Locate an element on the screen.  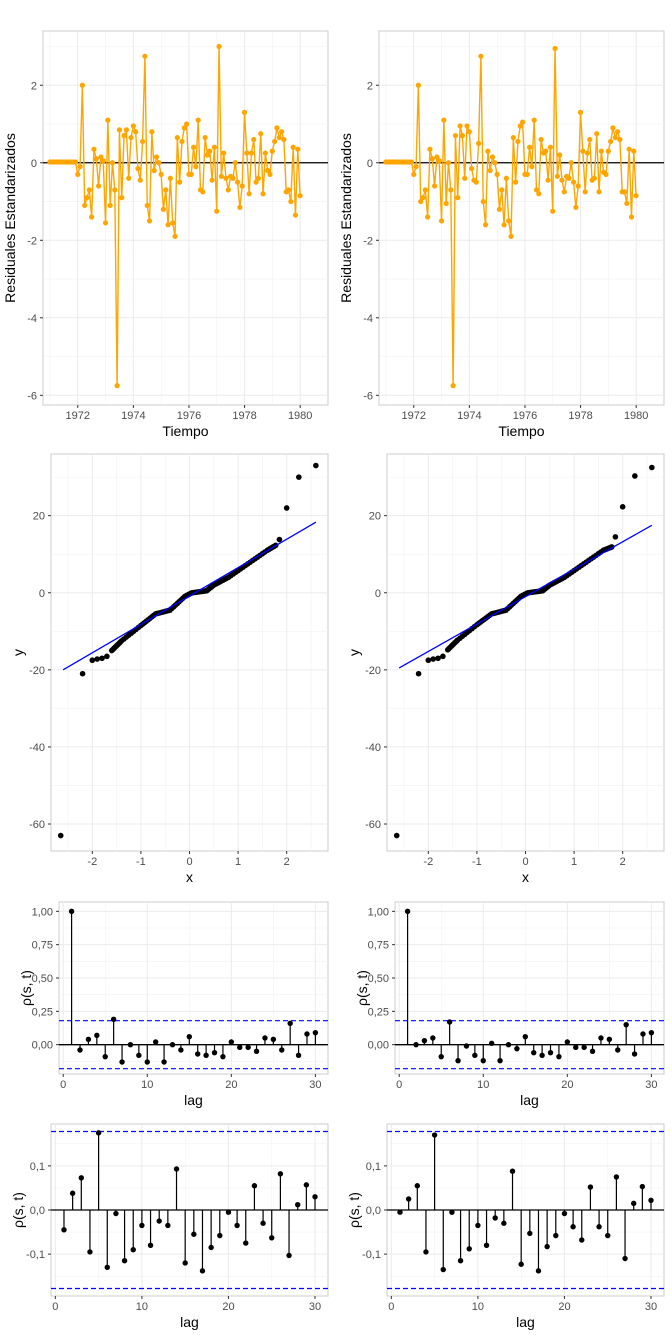
panel-frame is located at coordinates (529, 988).